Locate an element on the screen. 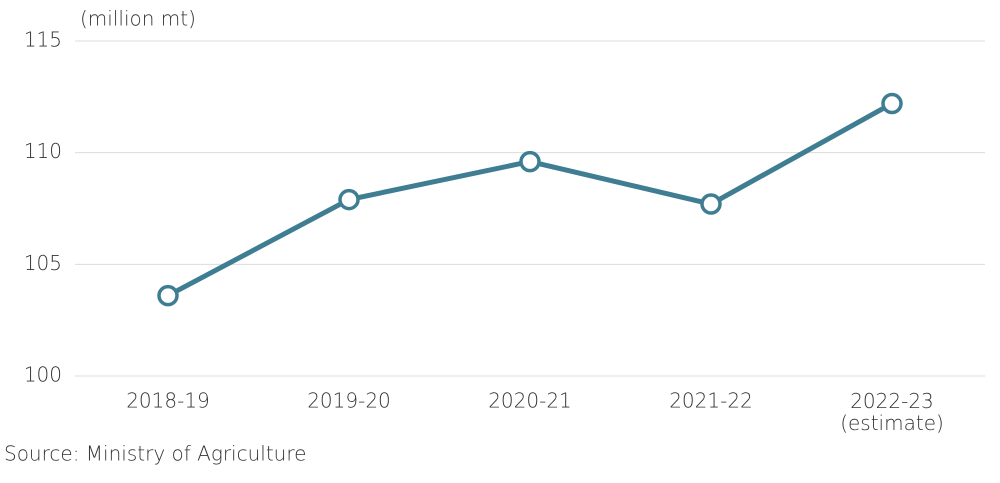 Image resolution: width=1000 pixels, height=483 pixels. y-tick-label: 115 is located at coordinates (43, 40).